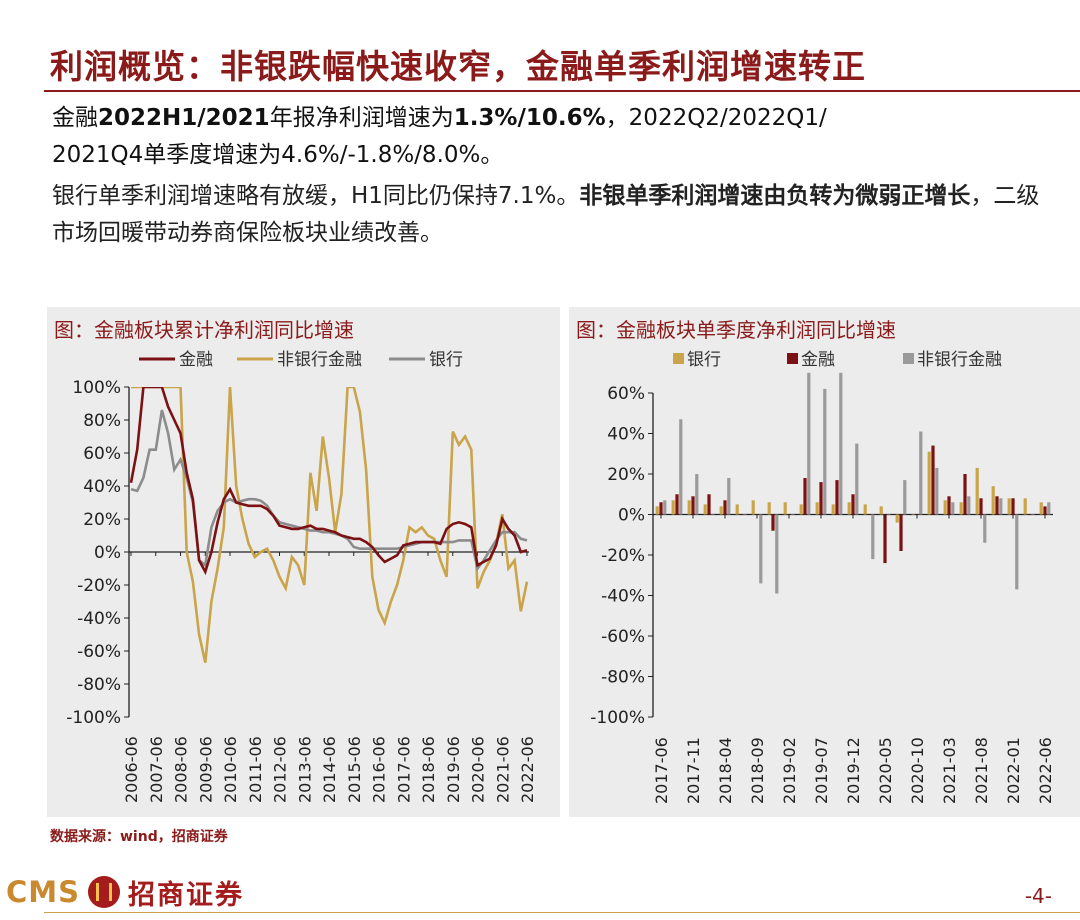 This screenshot has width=1080, height=920. Describe the element at coordinates (181, 769) in the screenshot. I see `x-tick-label: 2008-06` at that location.